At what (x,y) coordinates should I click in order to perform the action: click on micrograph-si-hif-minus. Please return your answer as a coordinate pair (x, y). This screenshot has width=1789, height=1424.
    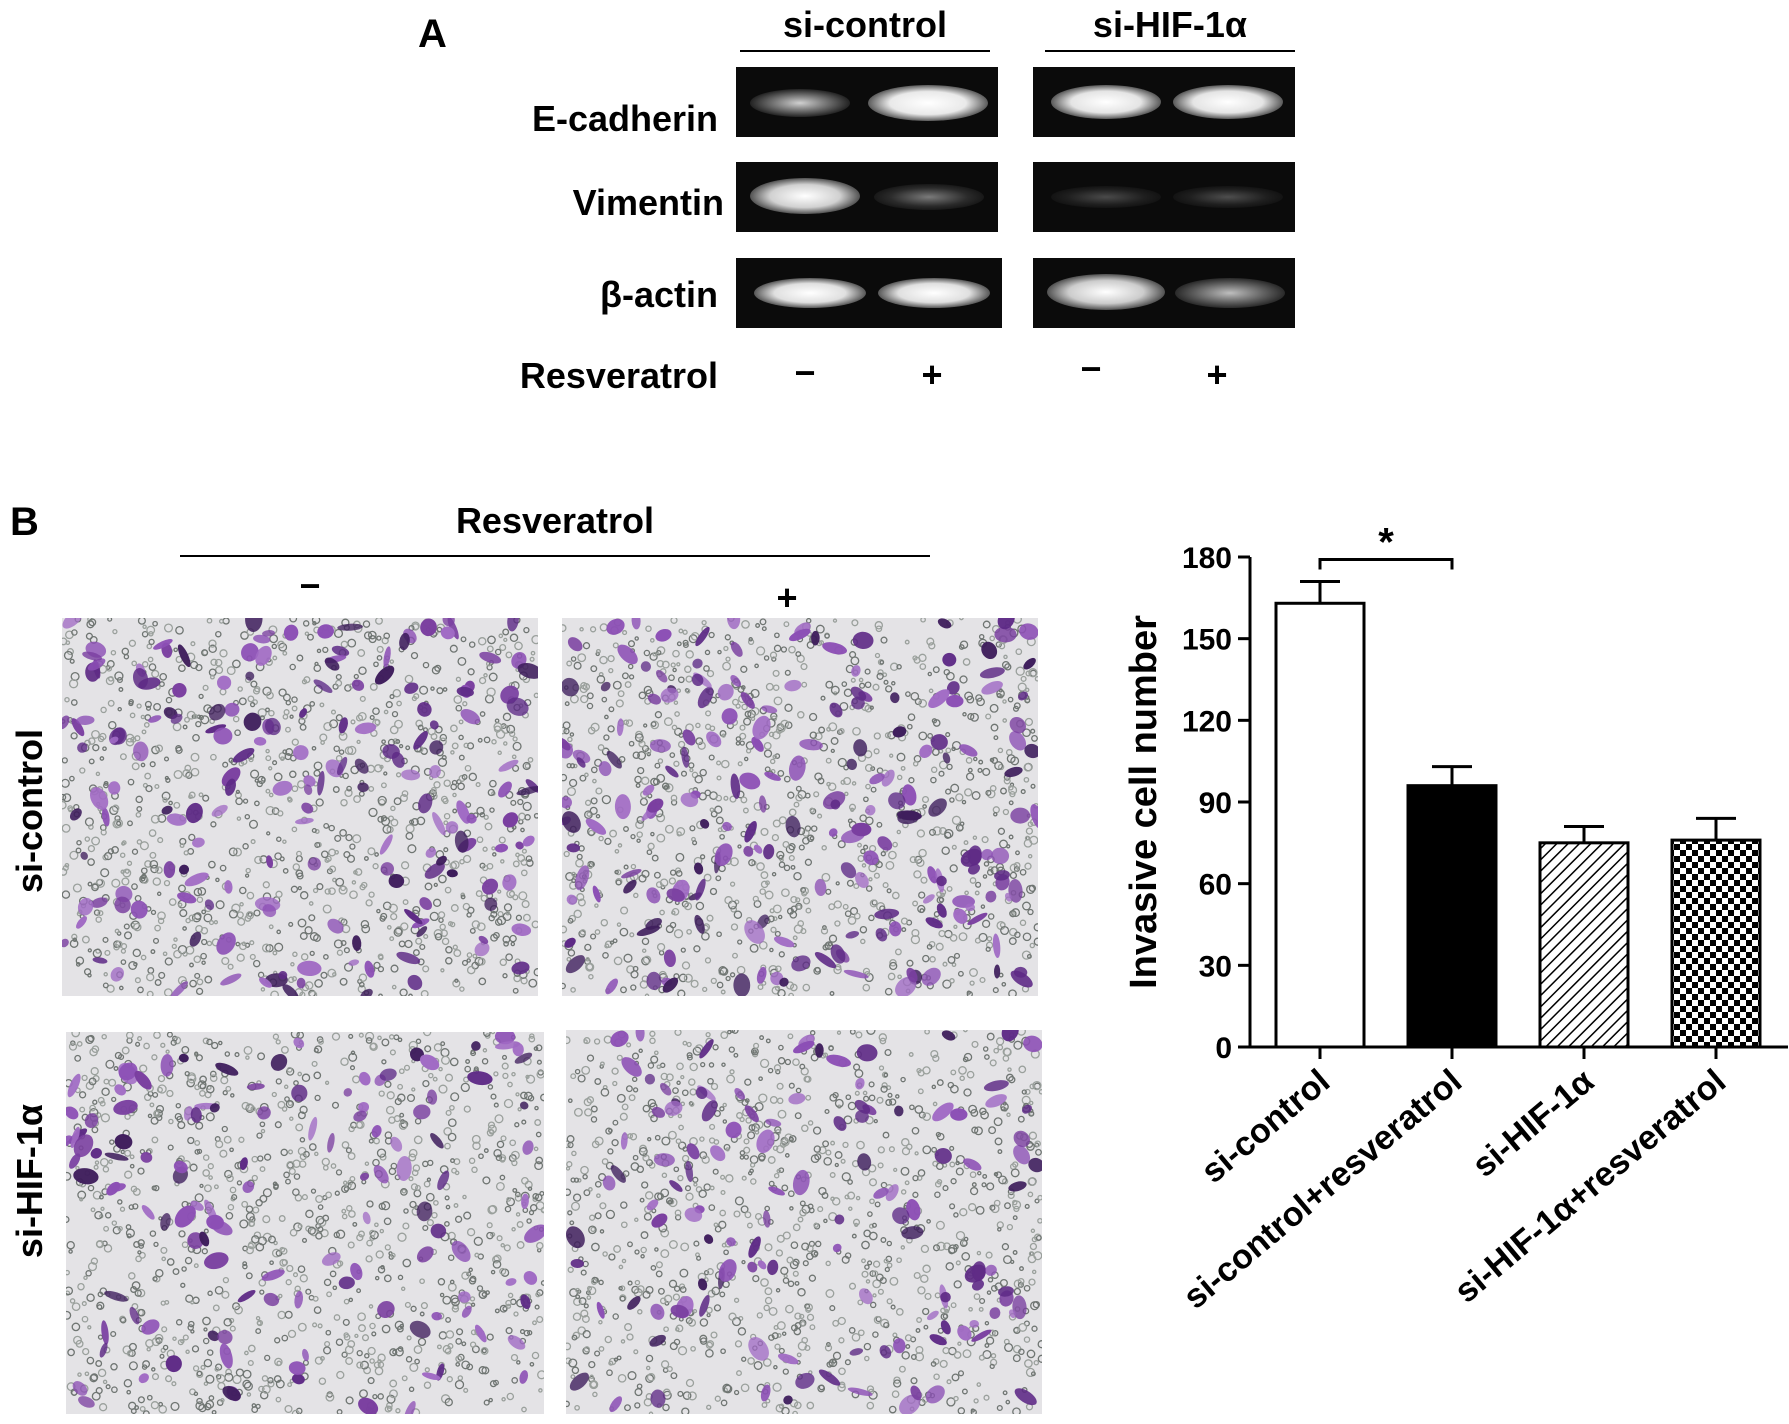
    Looking at the image, I should click on (305, 1223).